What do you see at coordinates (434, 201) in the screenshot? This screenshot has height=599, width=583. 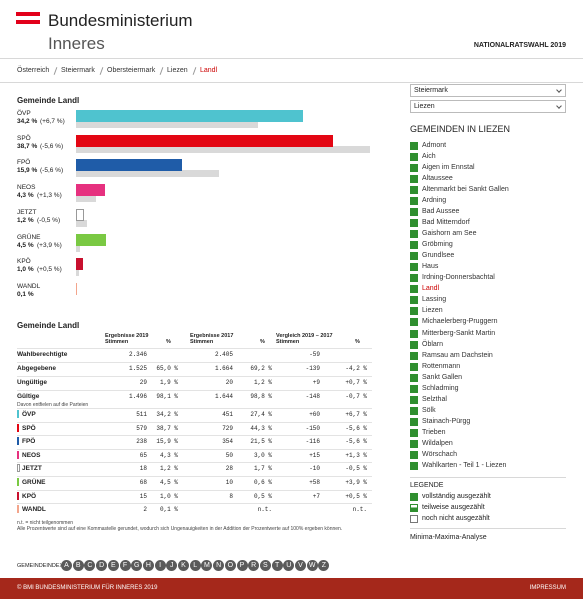 I see `municipality-link: Ardning` at bounding box center [434, 201].